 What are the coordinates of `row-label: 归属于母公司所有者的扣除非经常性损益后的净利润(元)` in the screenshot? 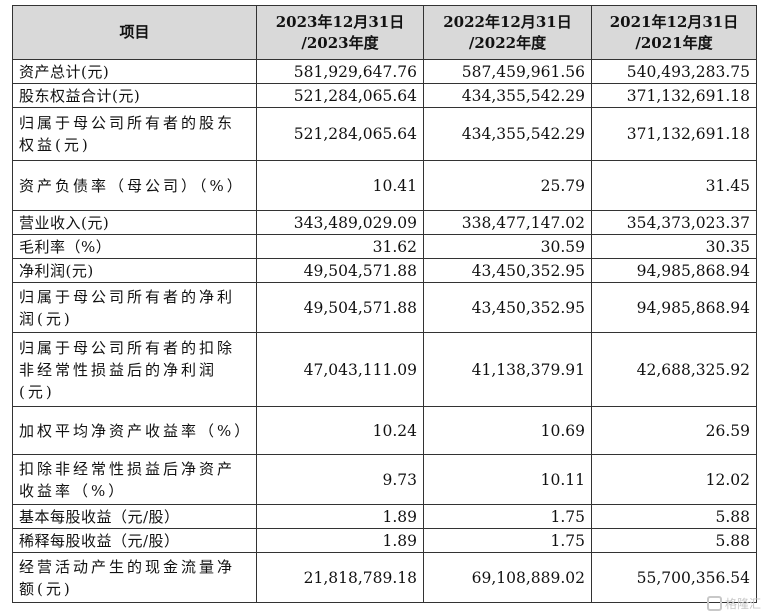 It's located at (134, 369).